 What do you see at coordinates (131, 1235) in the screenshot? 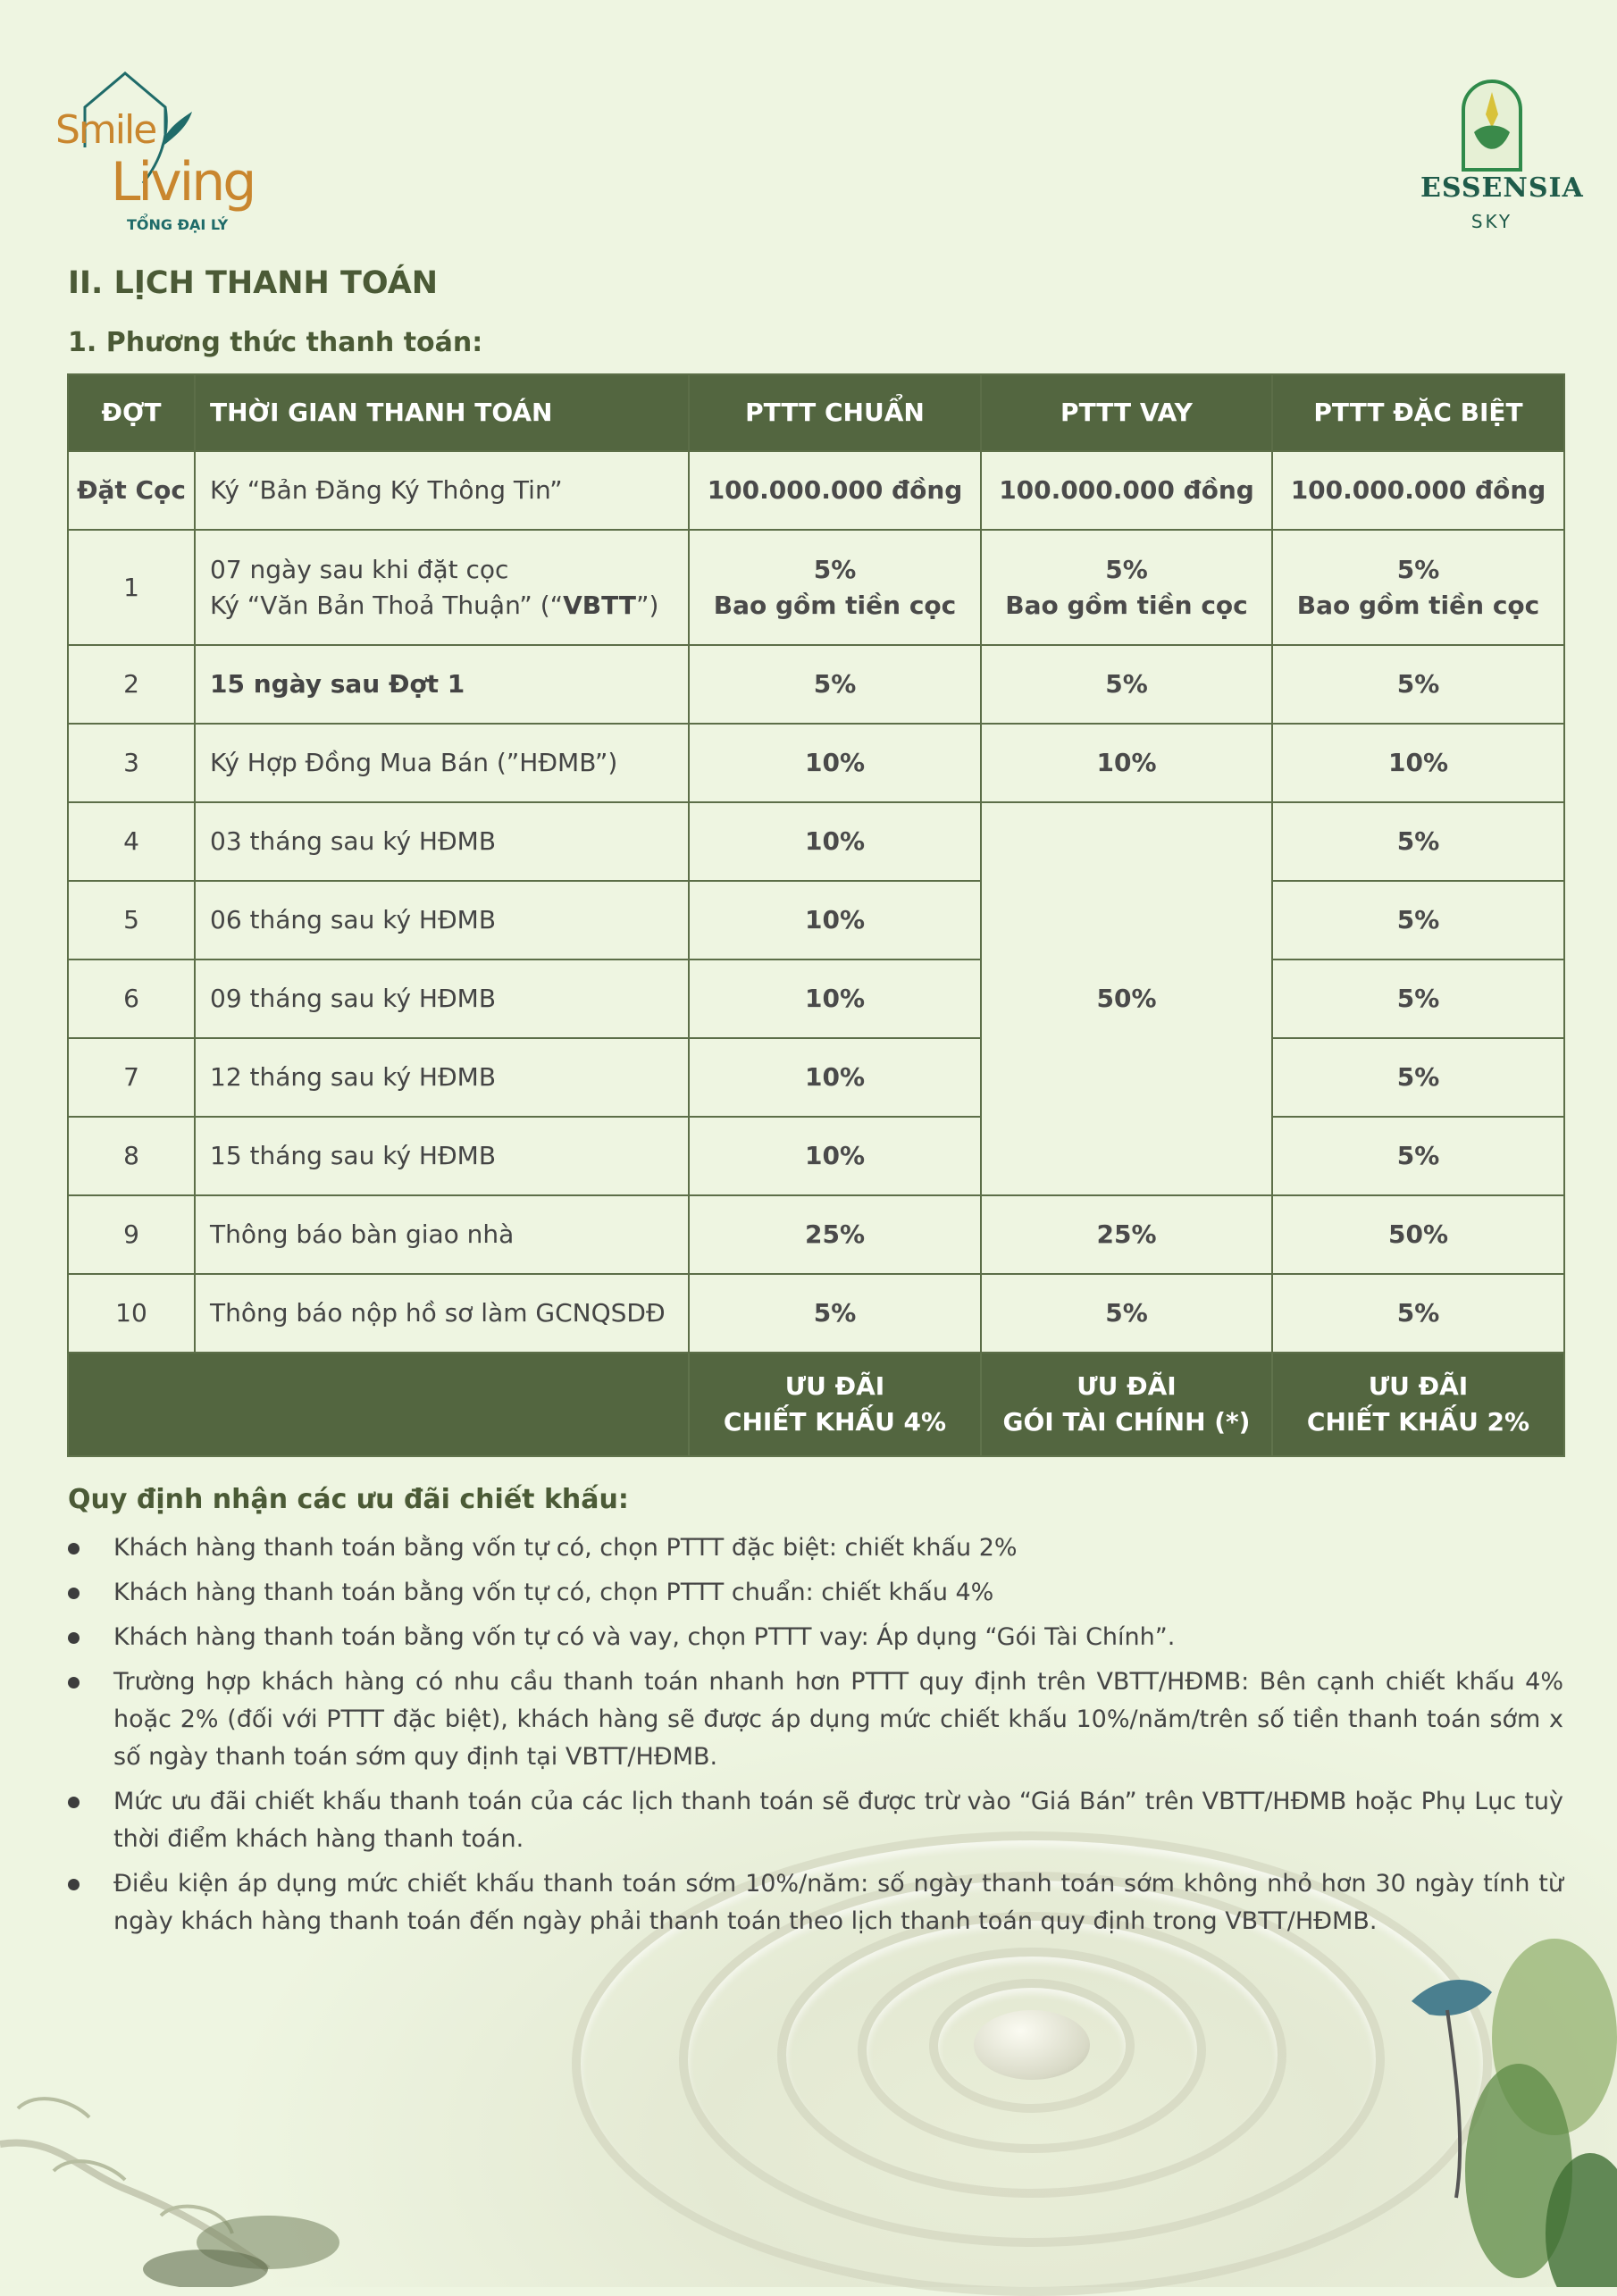
I see `cell: 9` at bounding box center [131, 1235].